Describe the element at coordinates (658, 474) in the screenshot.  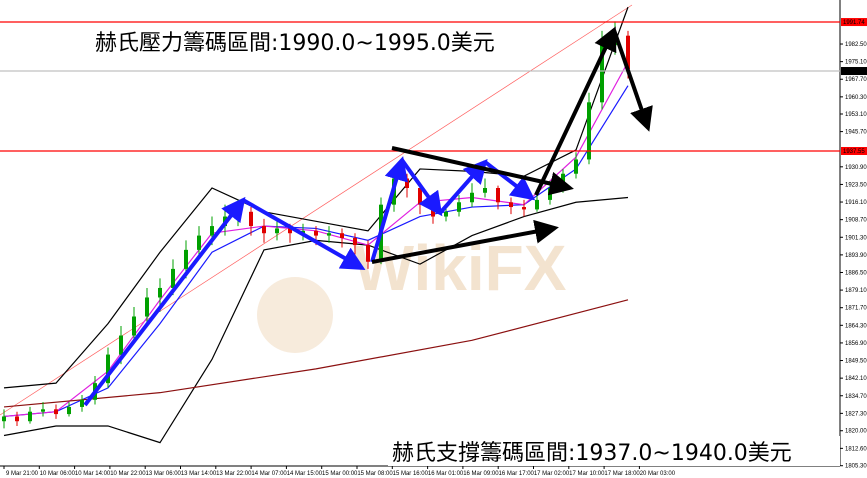
I see `x-tick-label: 20 Mar 03:00` at that location.